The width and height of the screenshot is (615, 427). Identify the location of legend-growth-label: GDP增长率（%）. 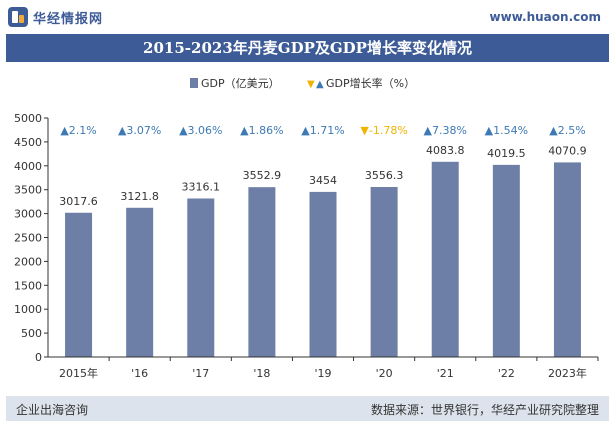
(370, 83).